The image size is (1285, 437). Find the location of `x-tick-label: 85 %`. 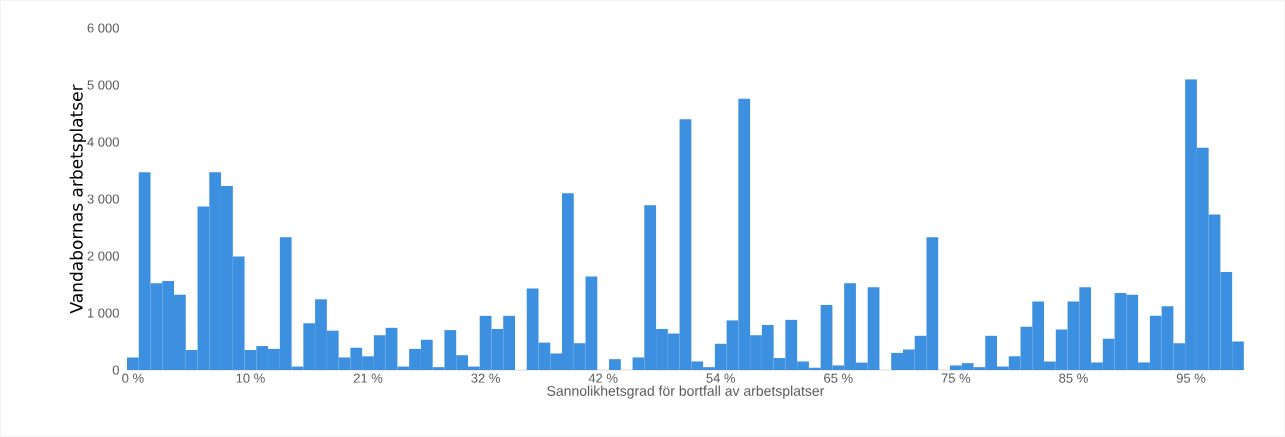

x-tick-label: 85 % is located at coordinates (1073, 378).